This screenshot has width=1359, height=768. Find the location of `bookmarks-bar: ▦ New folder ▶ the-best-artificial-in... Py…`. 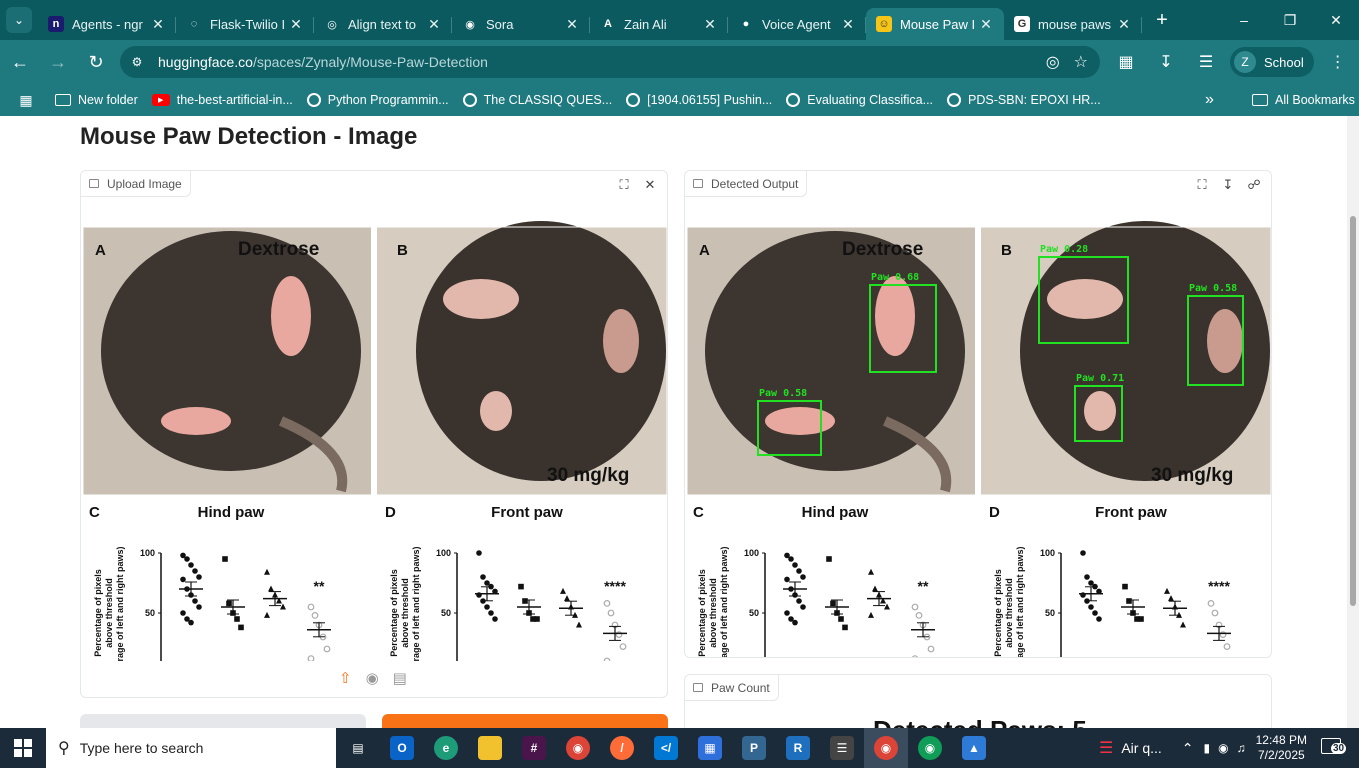

bookmarks-bar: ▦ New folder ▶ the-best-artificial-in... Py… is located at coordinates (679, 100).